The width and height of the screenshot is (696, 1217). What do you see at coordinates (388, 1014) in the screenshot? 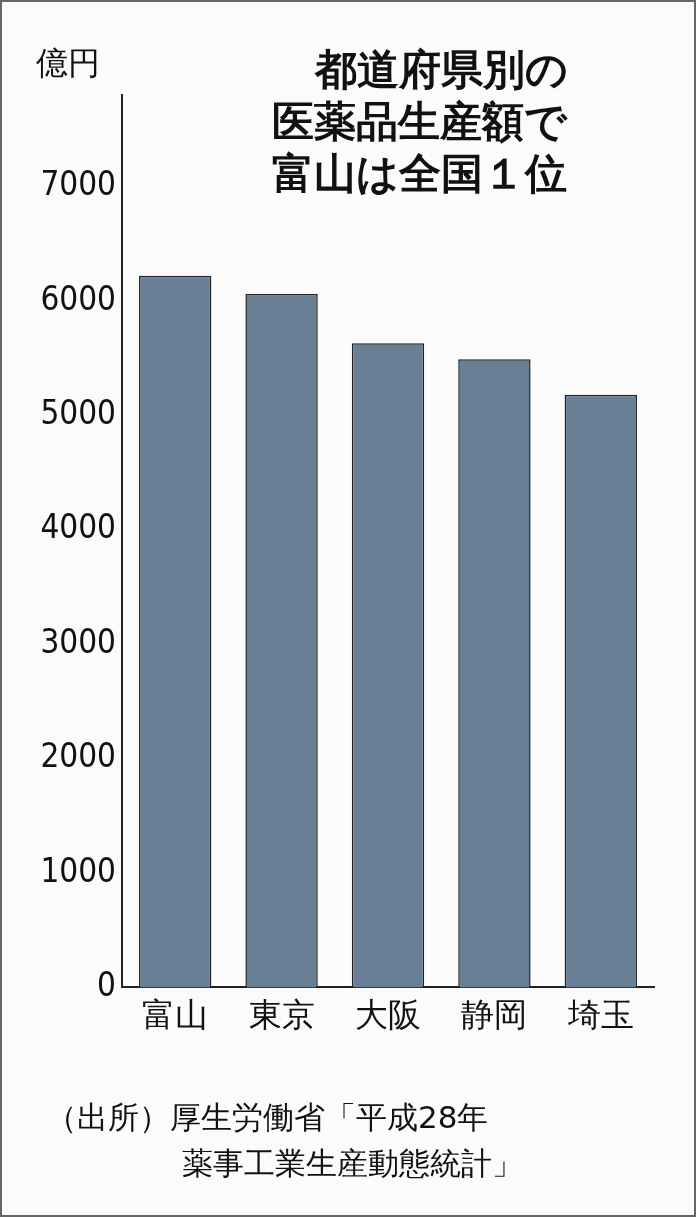
I see `x-tick-label: 大阪` at bounding box center [388, 1014].